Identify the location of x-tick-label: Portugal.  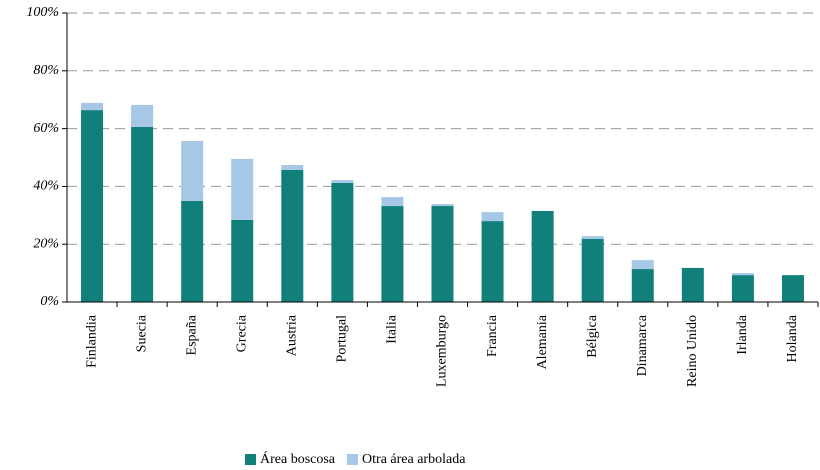
(342, 339).